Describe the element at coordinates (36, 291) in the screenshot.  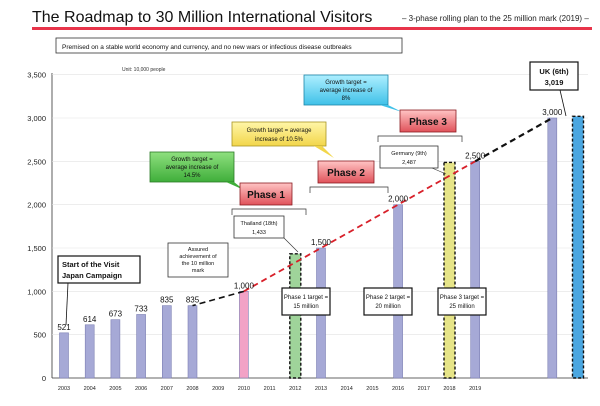
I see `y-tick-label: 1,000` at that location.